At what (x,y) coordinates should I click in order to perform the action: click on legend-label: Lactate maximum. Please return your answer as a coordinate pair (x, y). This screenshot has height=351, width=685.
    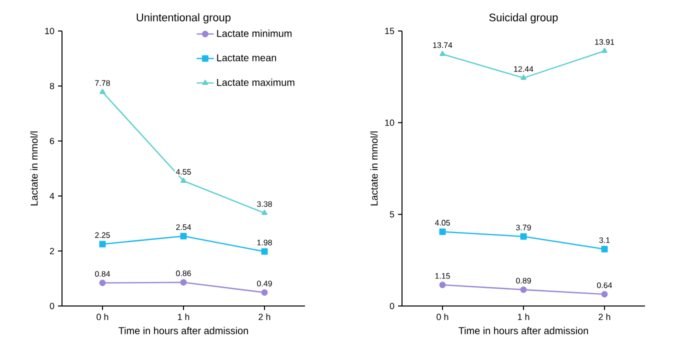
    Looking at the image, I should click on (255, 82).